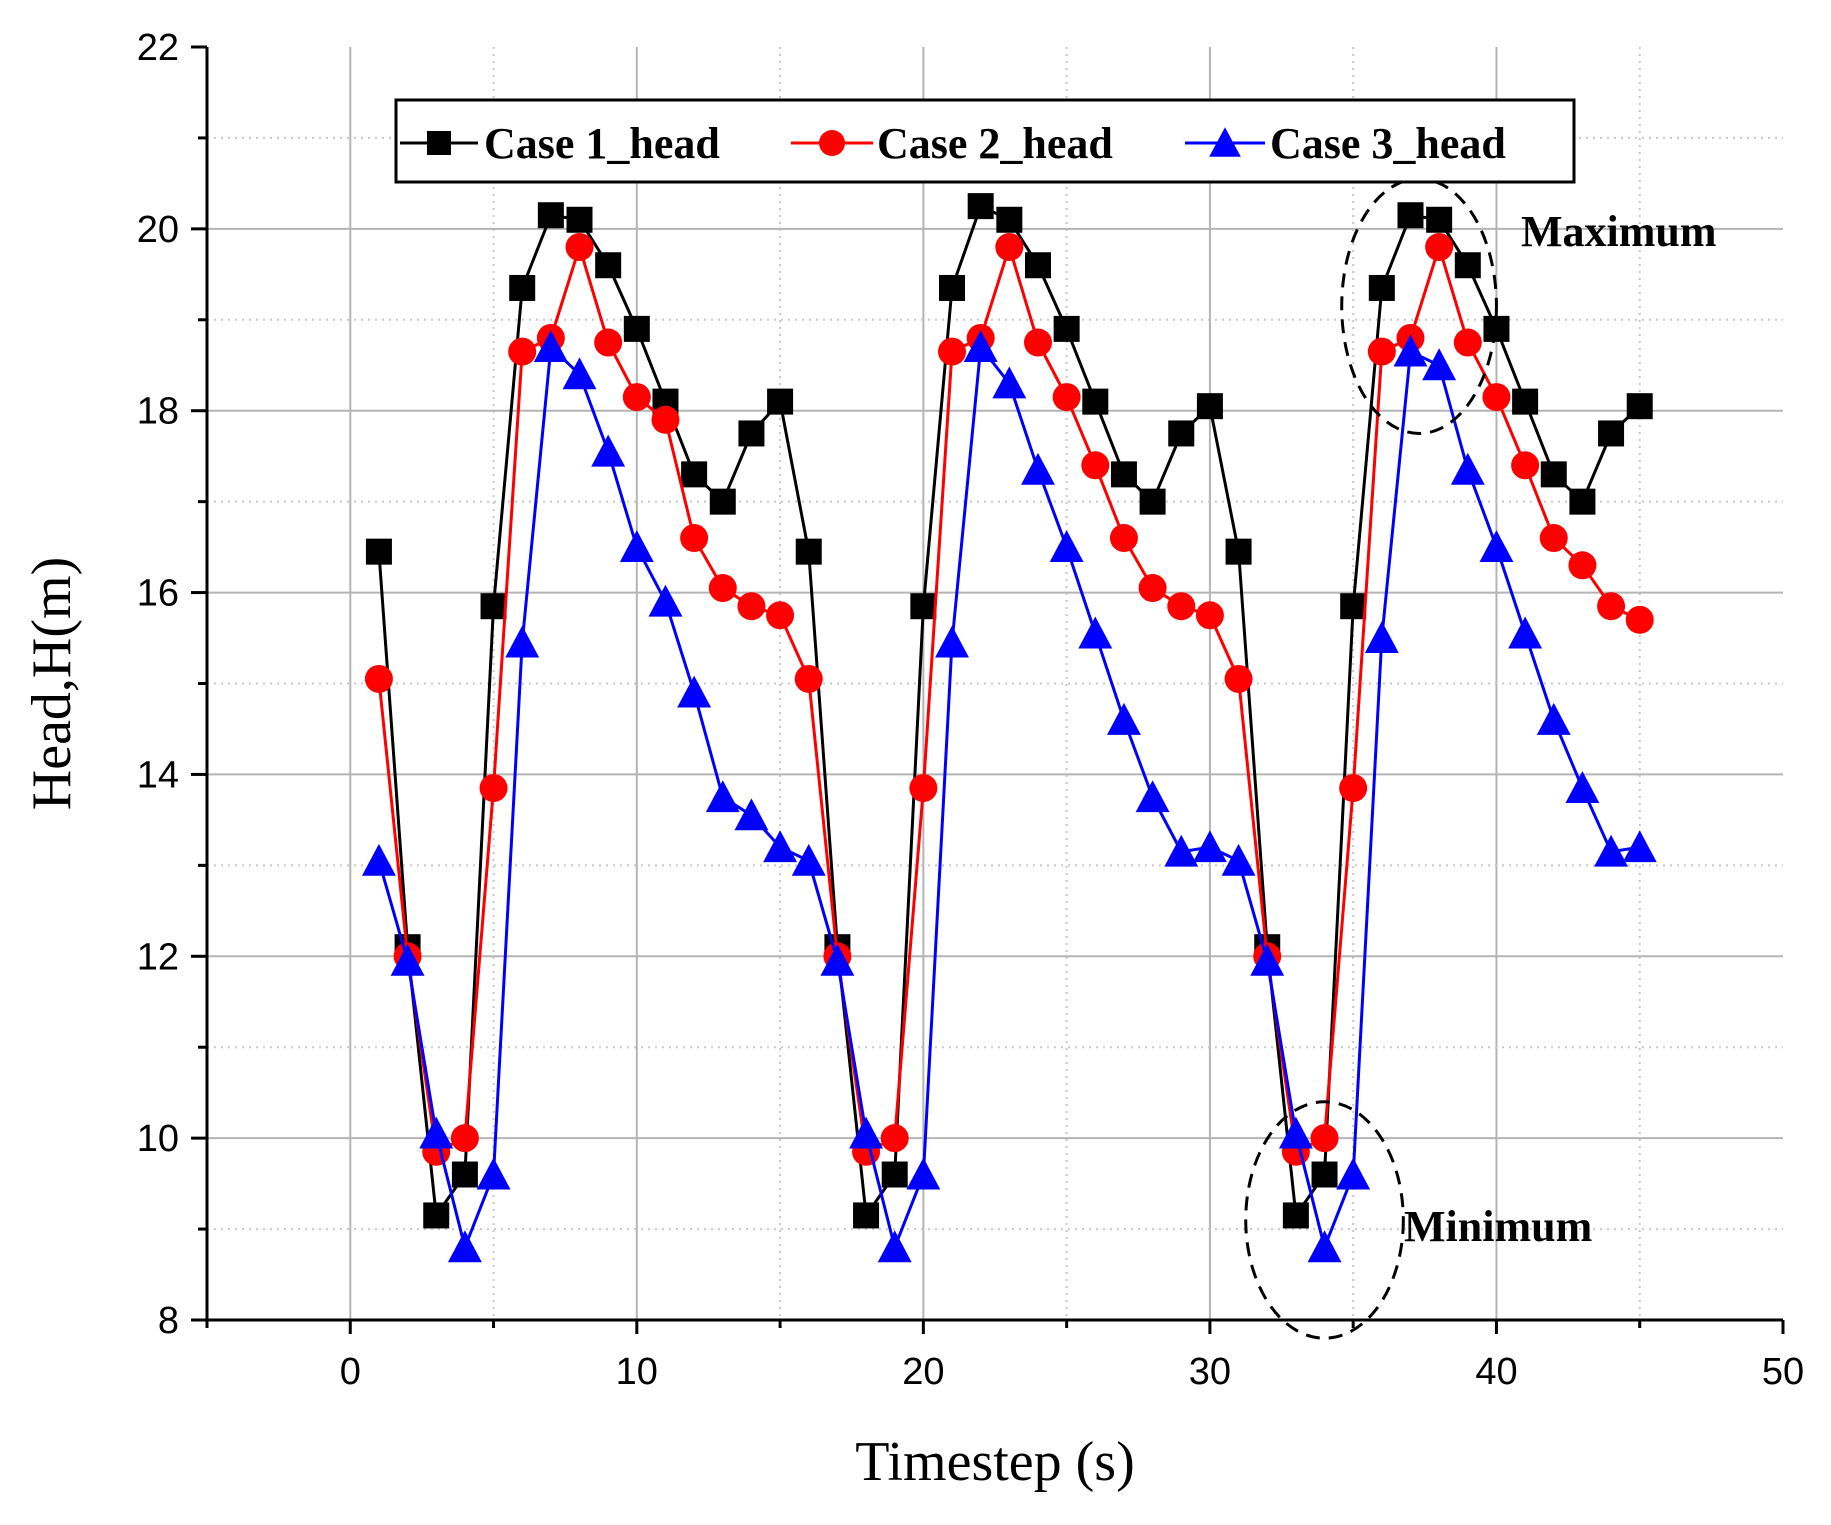  I want to click on x-tick-label: 0, so click(350, 1372).